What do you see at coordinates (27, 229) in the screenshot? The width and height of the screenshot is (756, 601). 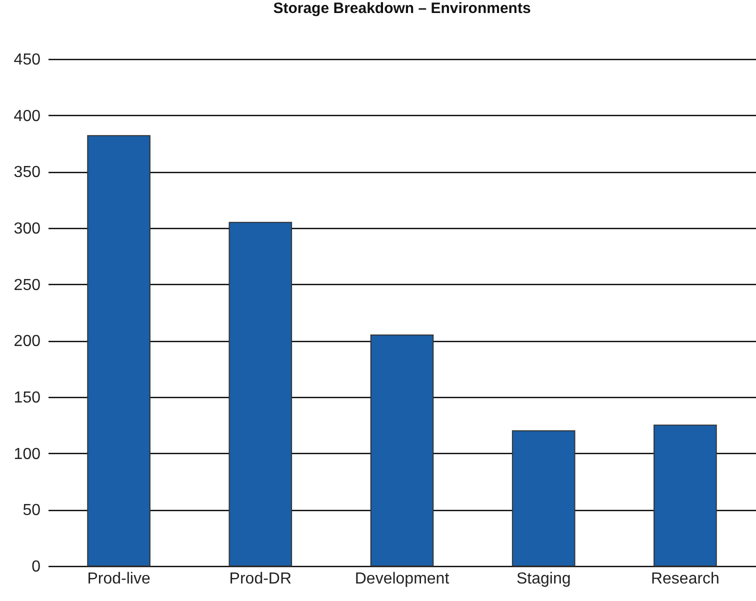 I see `y-tick-label: 300` at bounding box center [27, 229].